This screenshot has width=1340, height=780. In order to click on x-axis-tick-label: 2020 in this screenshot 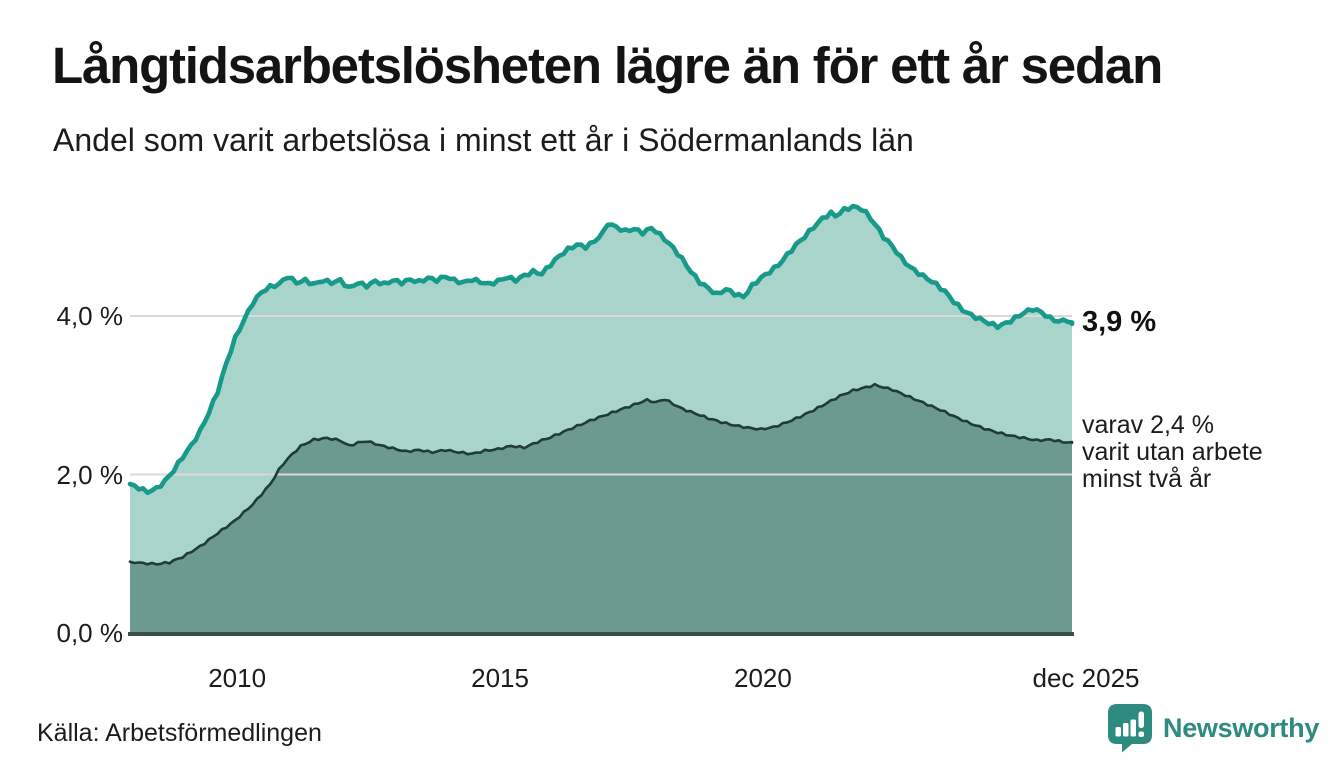, I will do `click(762, 678)`.